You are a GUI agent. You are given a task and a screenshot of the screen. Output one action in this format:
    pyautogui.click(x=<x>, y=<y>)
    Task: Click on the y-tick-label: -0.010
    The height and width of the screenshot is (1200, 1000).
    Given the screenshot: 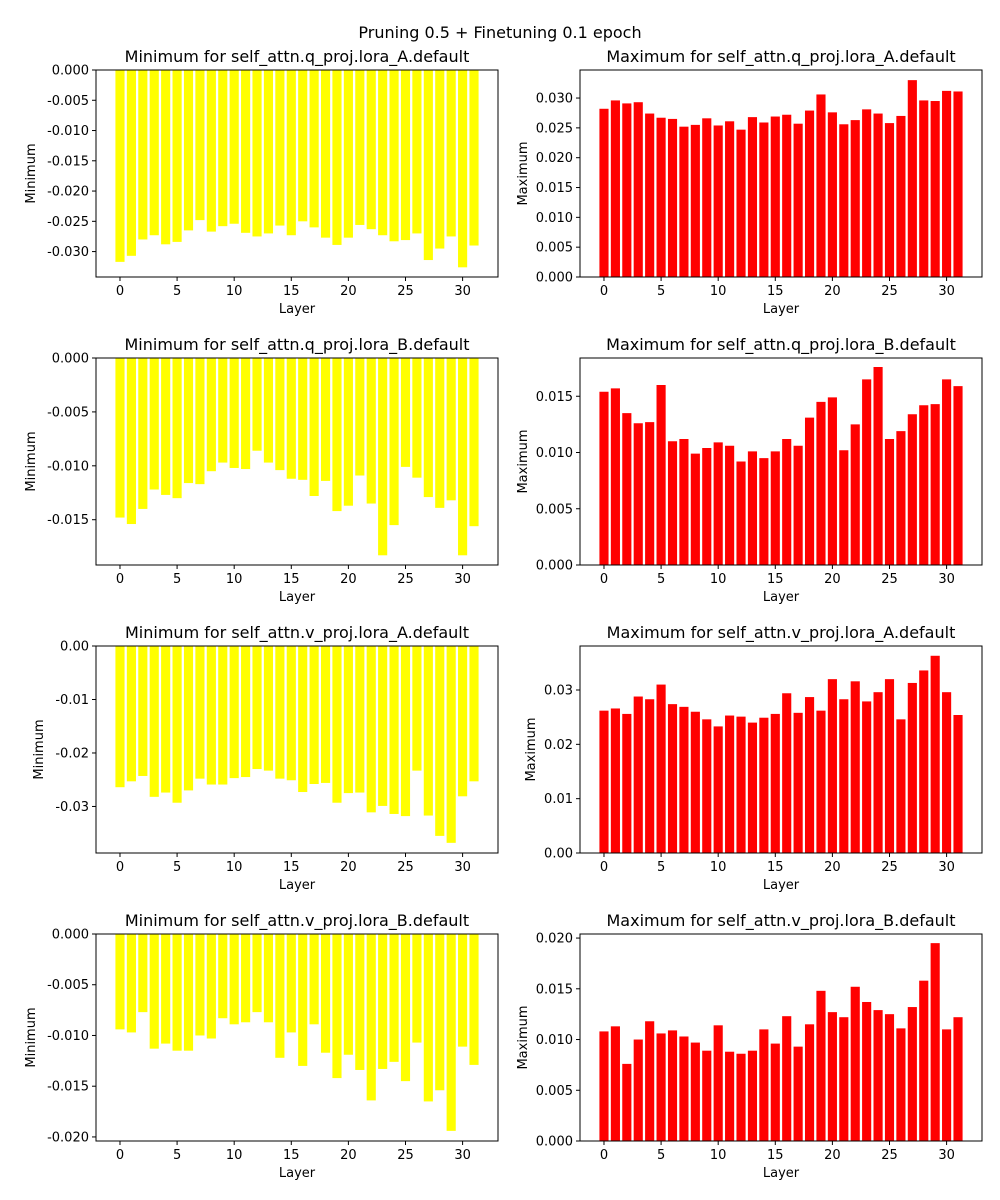 What is the action you would take?
    pyautogui.click(x=68, y=131)
    